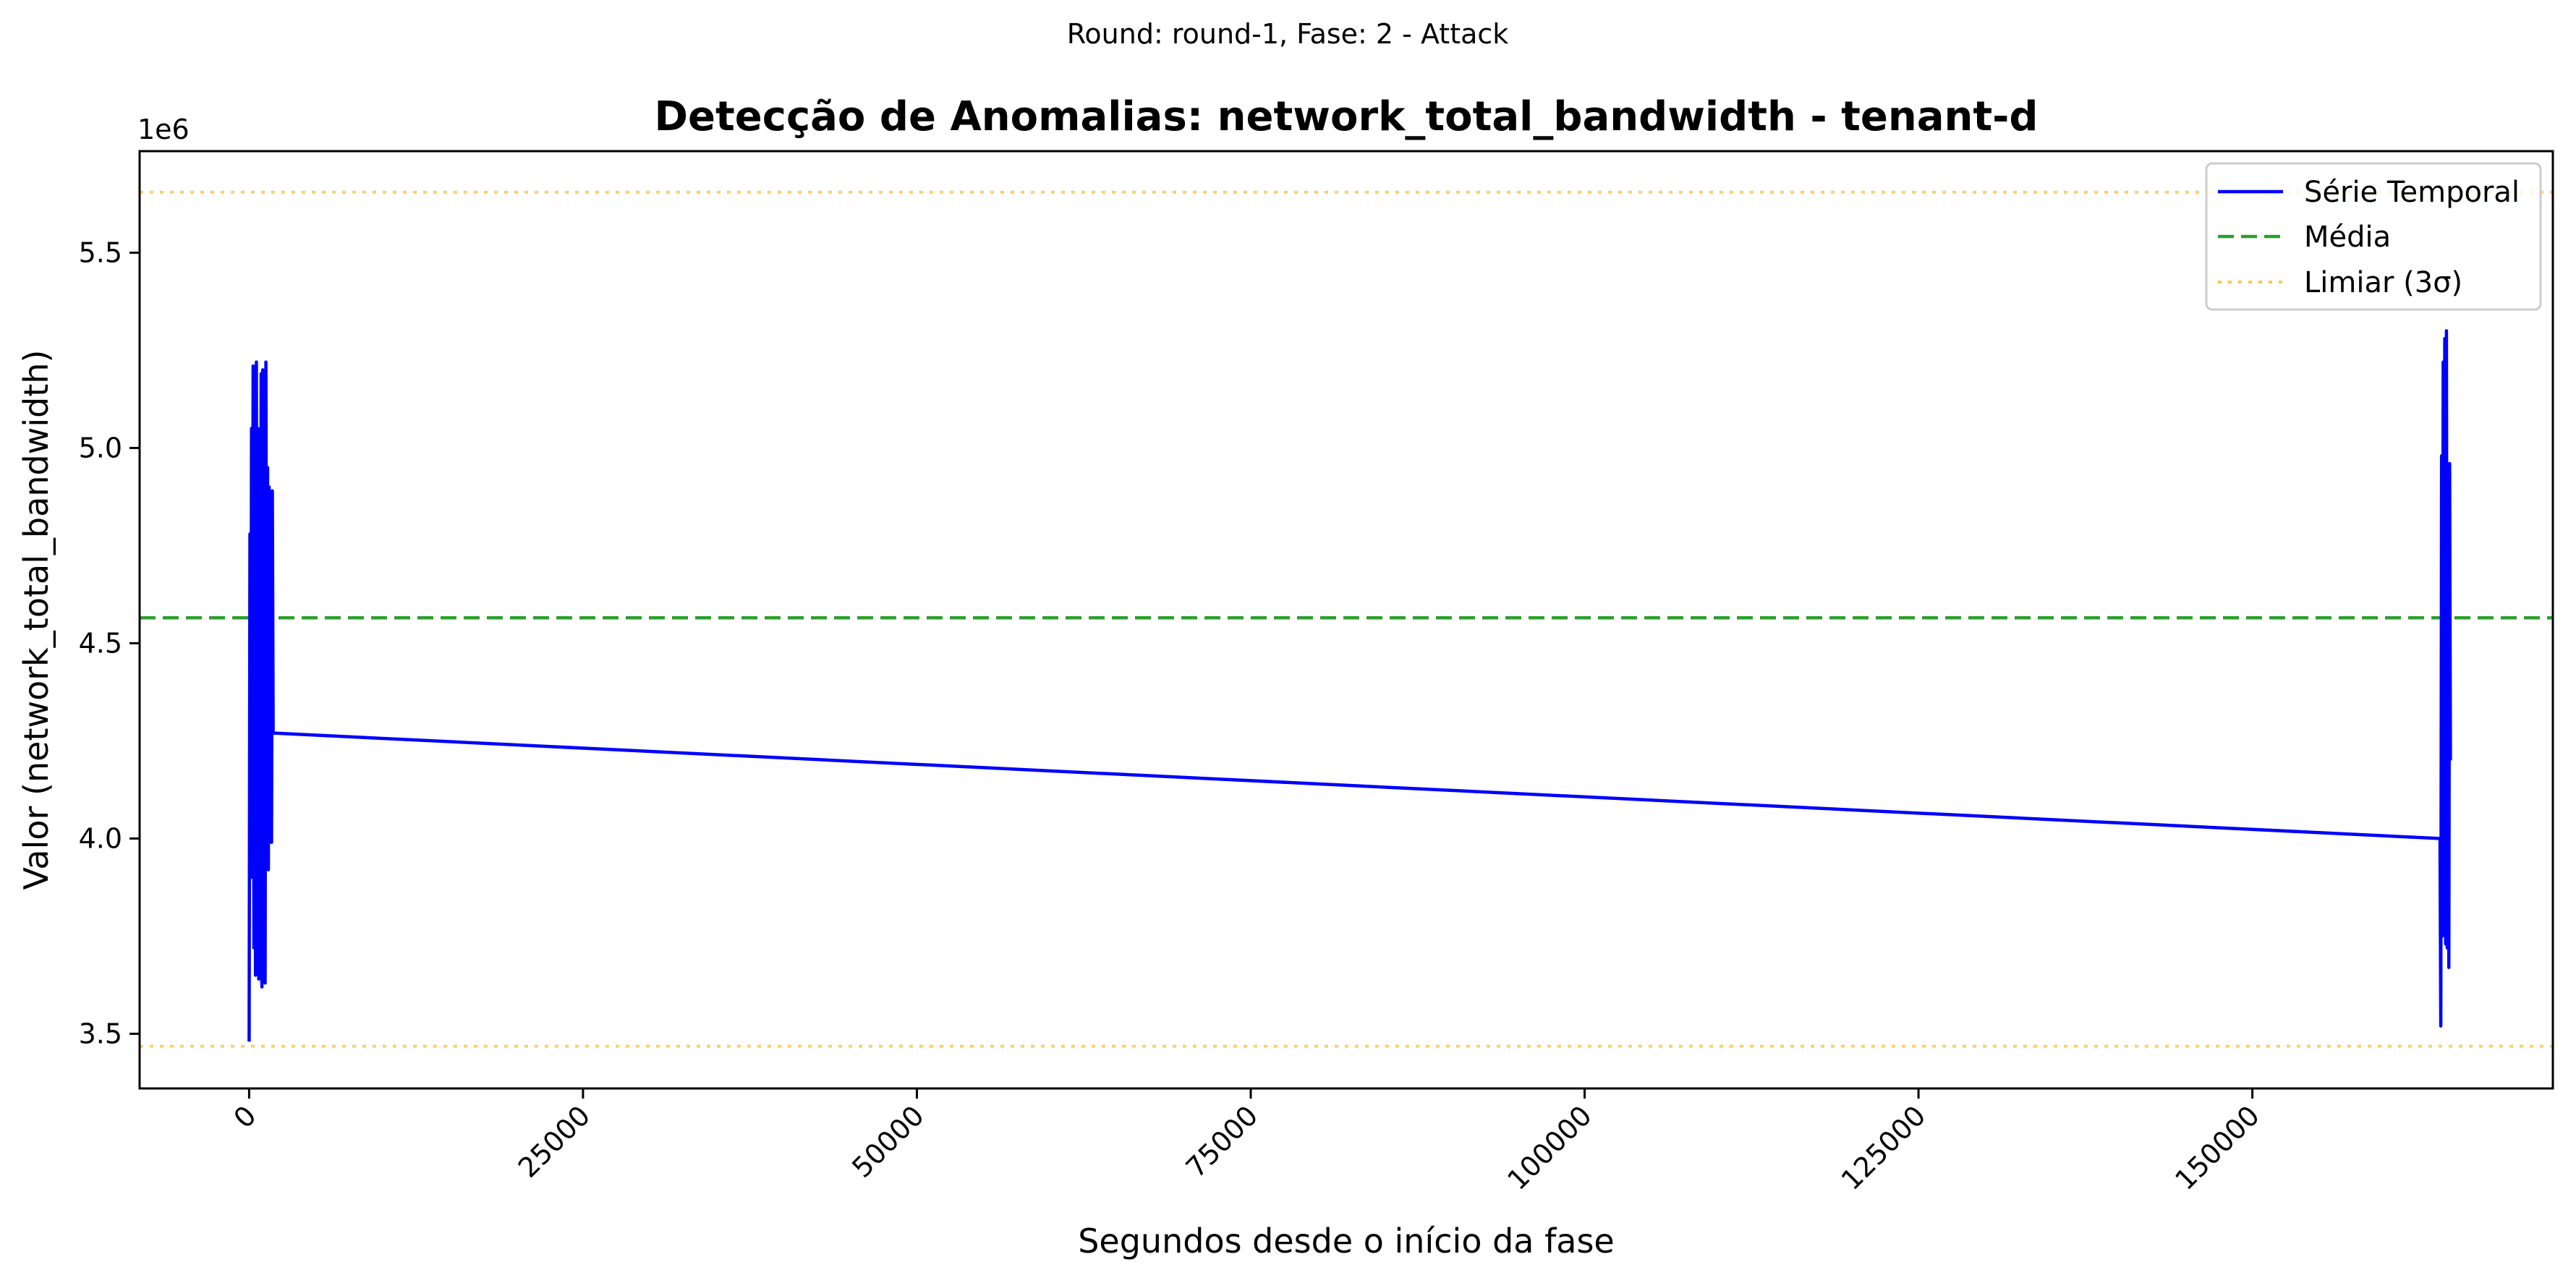  I want to click on x-axis: 0 25000 50000 75000 100000 125000 150000, so click(1247, 1142).